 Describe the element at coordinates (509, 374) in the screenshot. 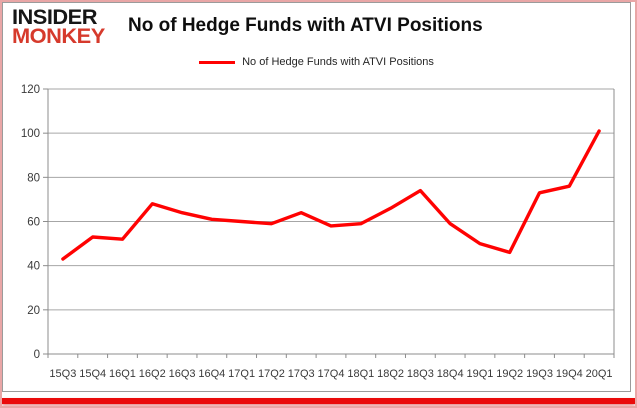

I see `x-axis-label: 19Q2` at that location.